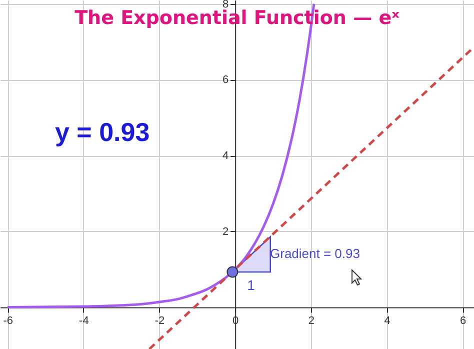  What do you see at coordinates (387, 320) in the screenshot?
I see `x-tick-label: 4` at bounding box center [387, 320].